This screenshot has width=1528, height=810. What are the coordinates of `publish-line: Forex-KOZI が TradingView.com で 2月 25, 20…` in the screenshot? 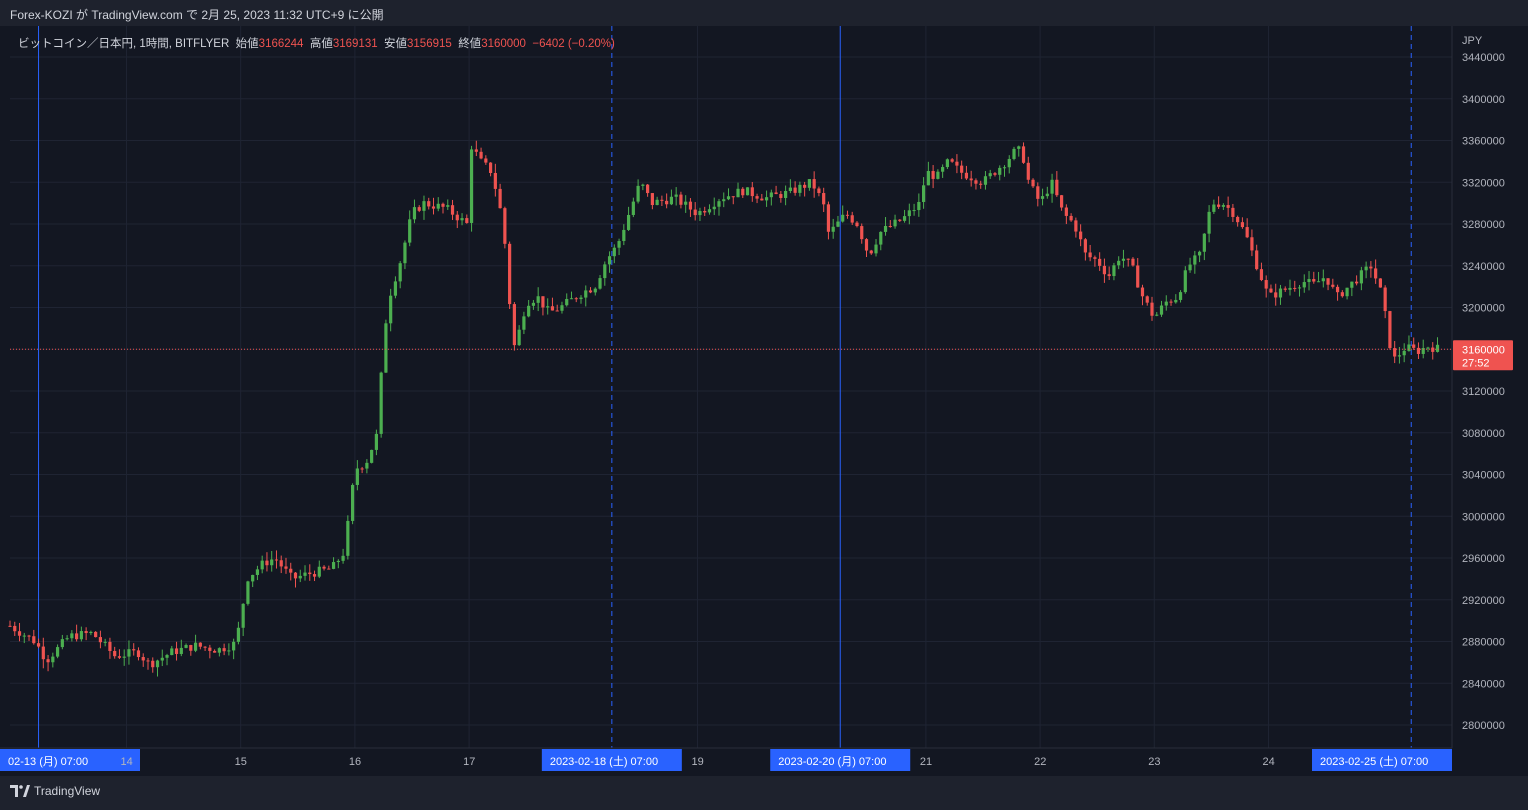 It's located at (197, 15).